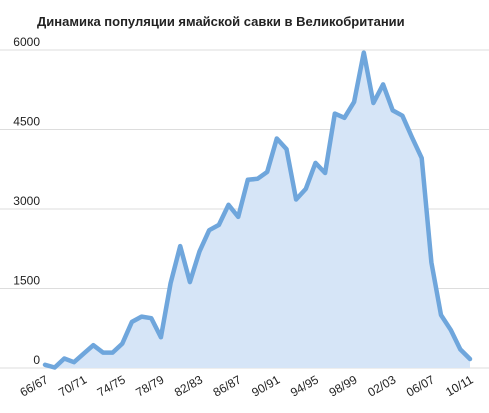 This screenshot has width=489, height=413. I want to click on x-tick-label: 98/99, so click(343, 385).